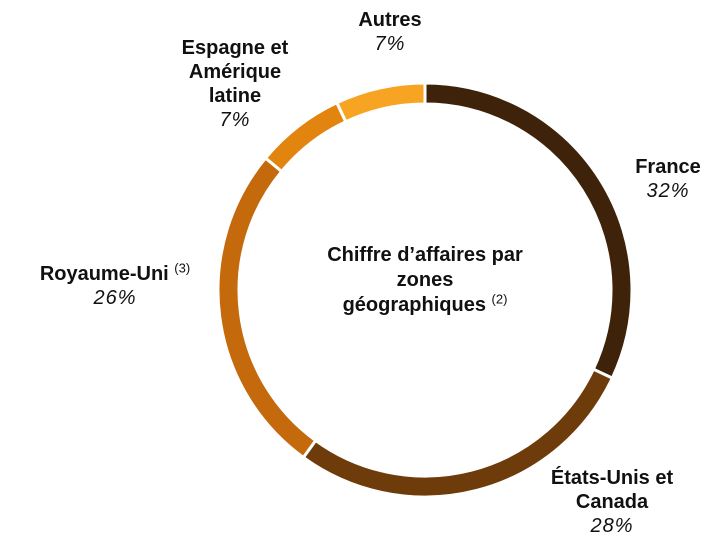  I want to click on segment-label: Espagne et Amérique latine 7%, so click(235, 84).